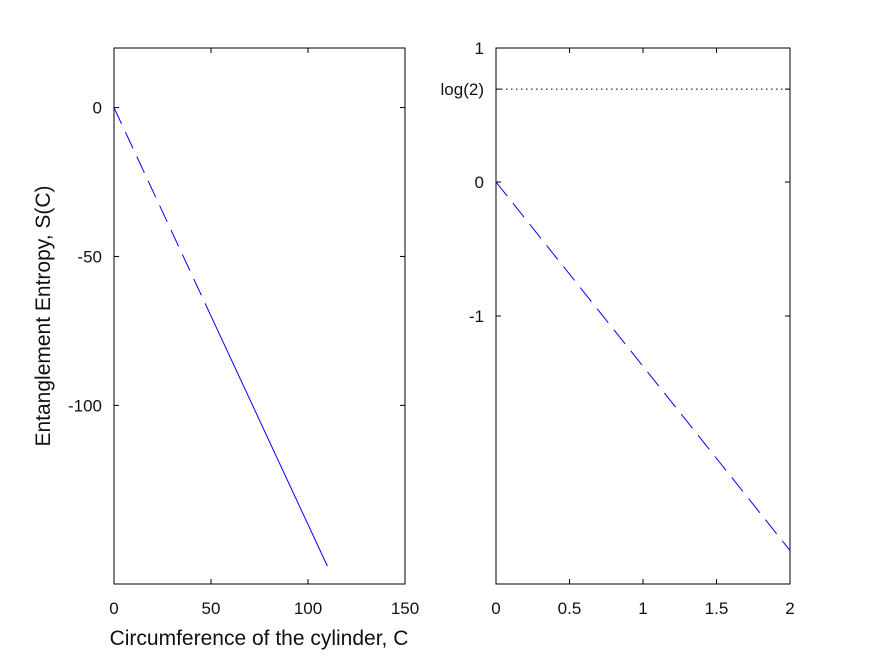  Describe the element at coordinates (97, 108) in the screenshot. I see `left-y-tick-label: 0` at that location.